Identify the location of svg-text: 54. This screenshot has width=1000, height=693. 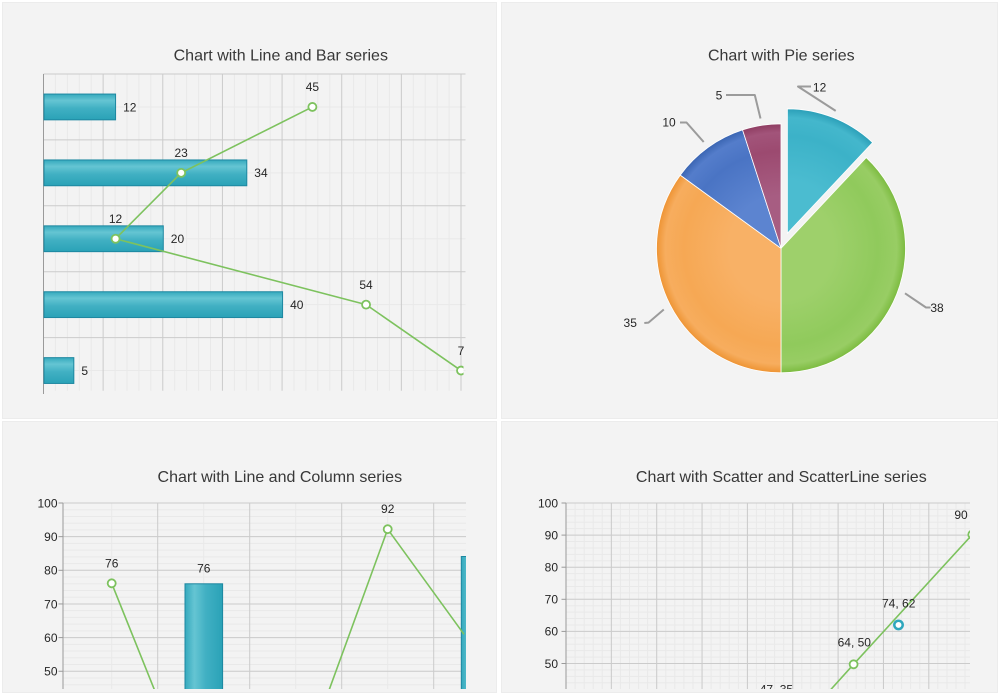
(366, 285).